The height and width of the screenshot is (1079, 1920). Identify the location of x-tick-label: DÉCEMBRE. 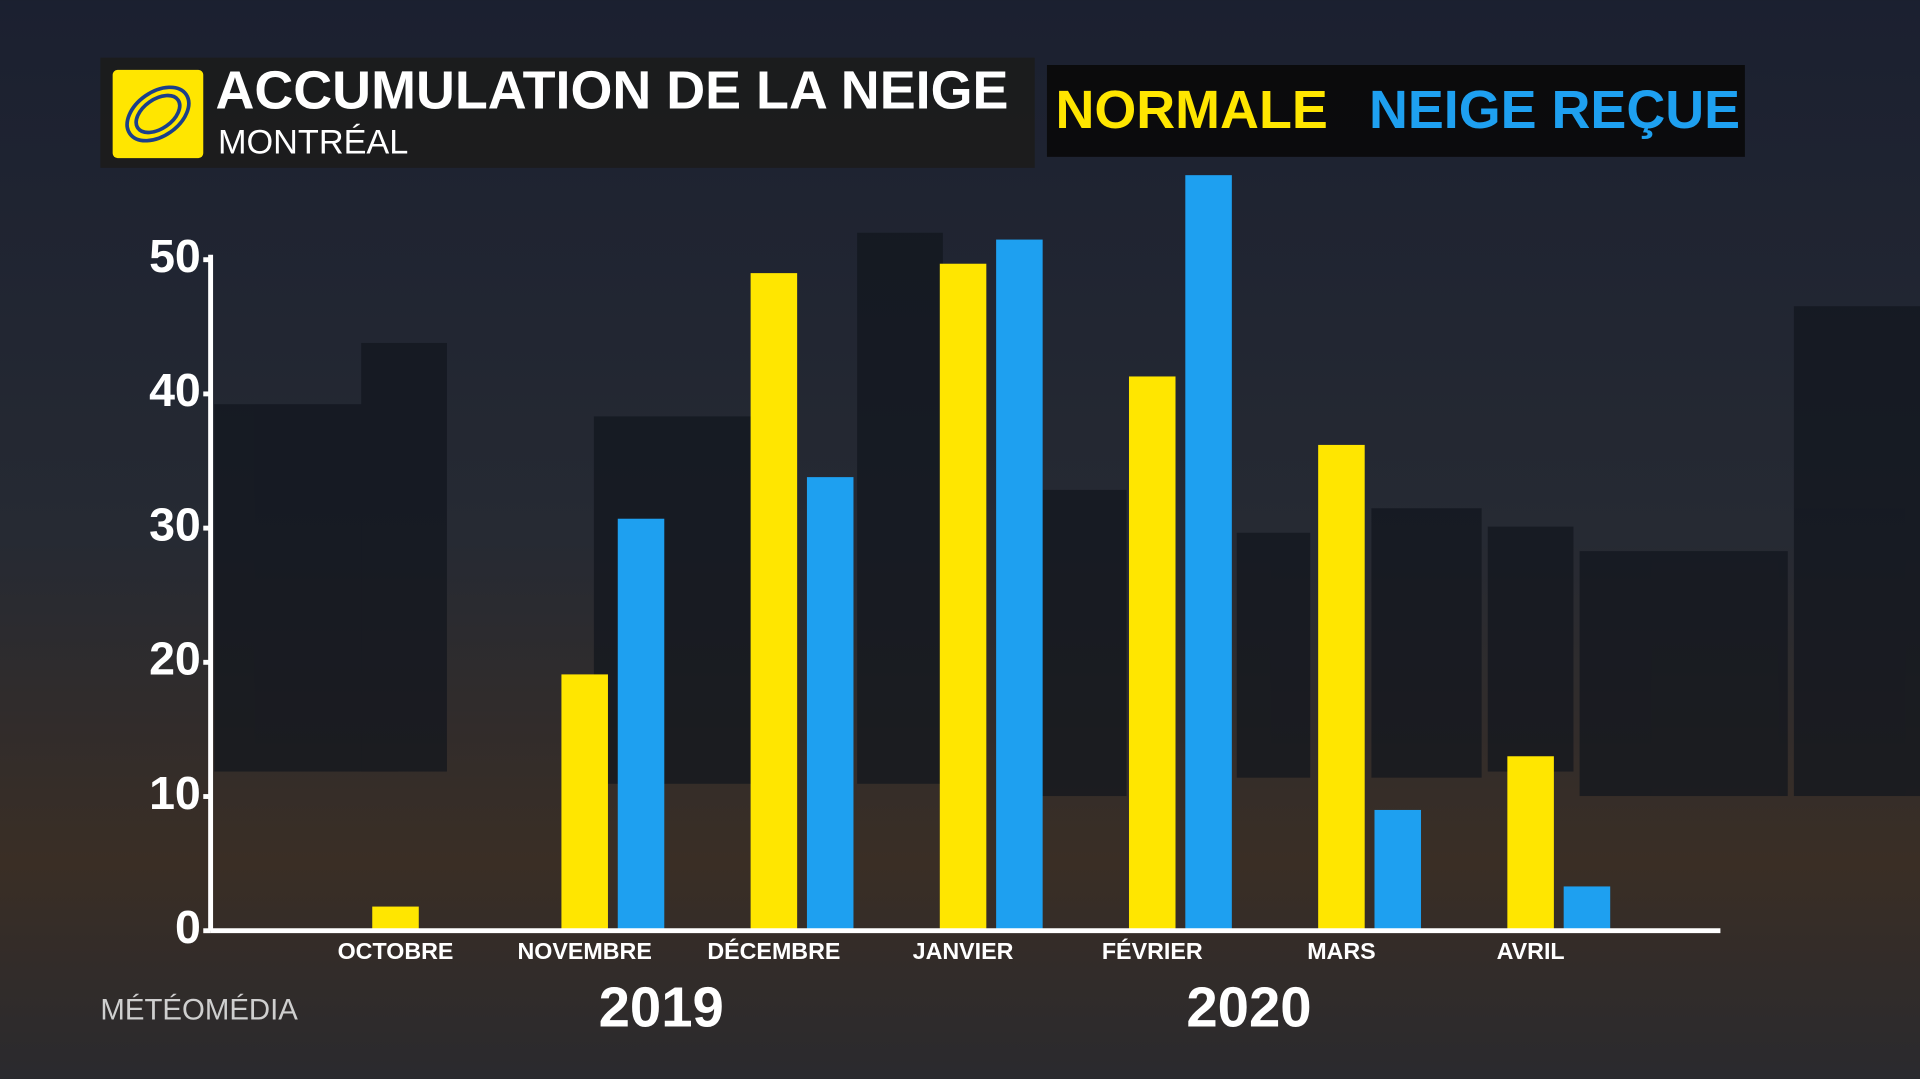
(773, 950).